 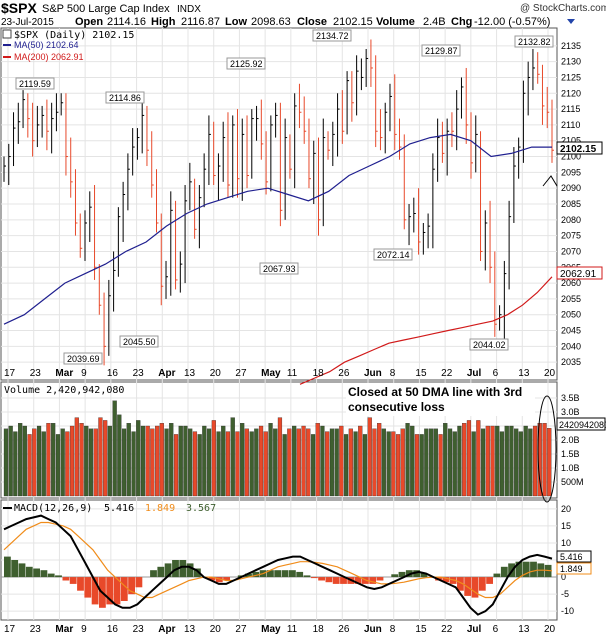 I want to click on annotation-arrow-icon, so click(x=550, y=181).